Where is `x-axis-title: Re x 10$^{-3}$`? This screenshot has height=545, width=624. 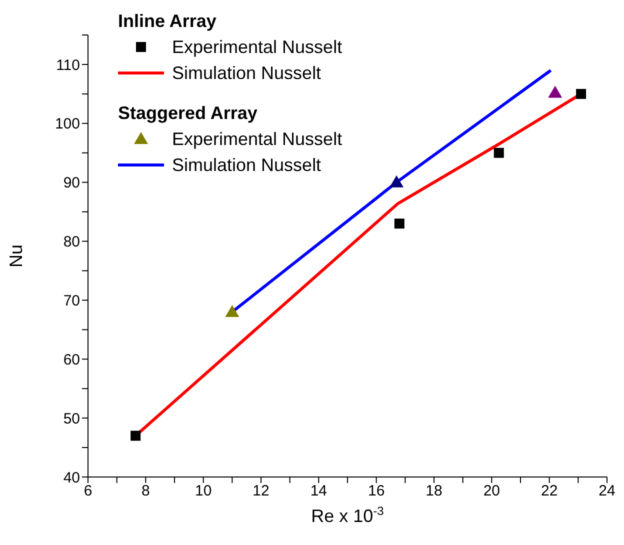
x-axis-title: Re x 10$^{-3}$ is located at coordinates (347, 515).